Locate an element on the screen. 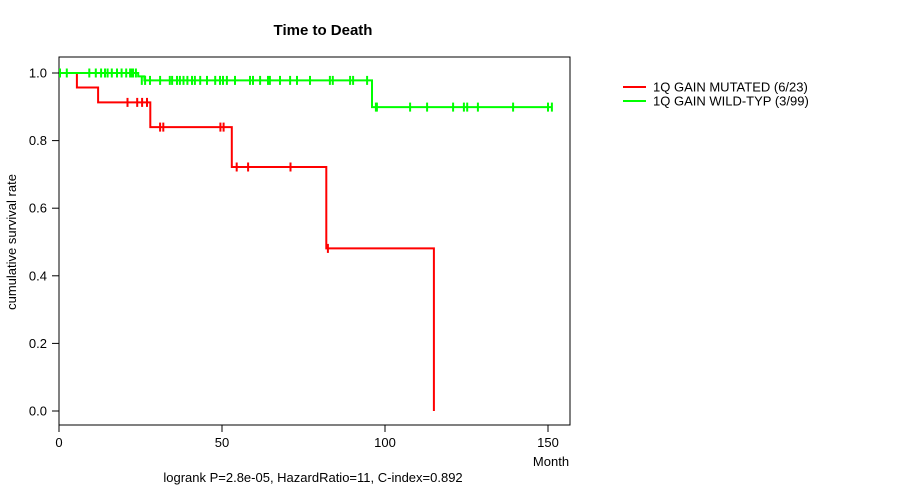 This screenshot has width=900, height=500. y-axis-label: cumulative survival rate is located at coordinates (11, 242).